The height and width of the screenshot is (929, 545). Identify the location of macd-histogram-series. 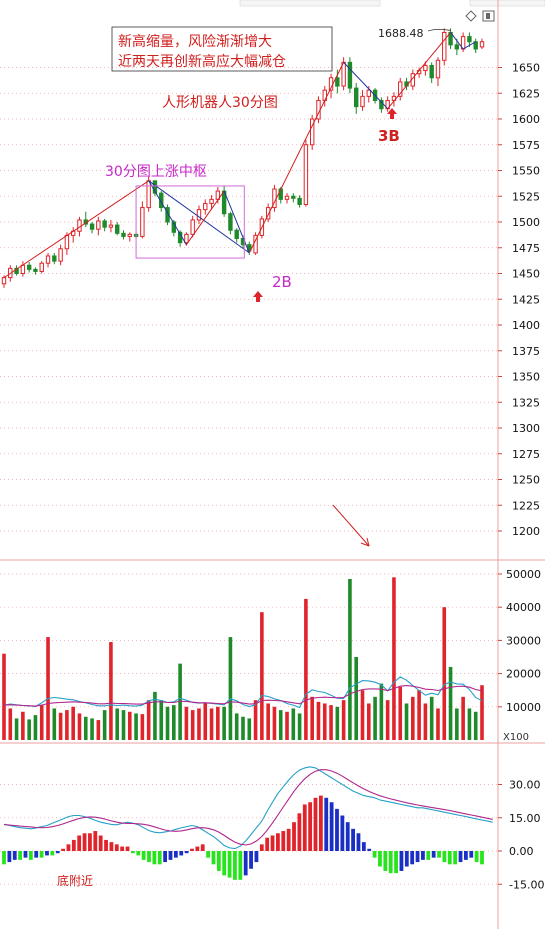
(247, 823).